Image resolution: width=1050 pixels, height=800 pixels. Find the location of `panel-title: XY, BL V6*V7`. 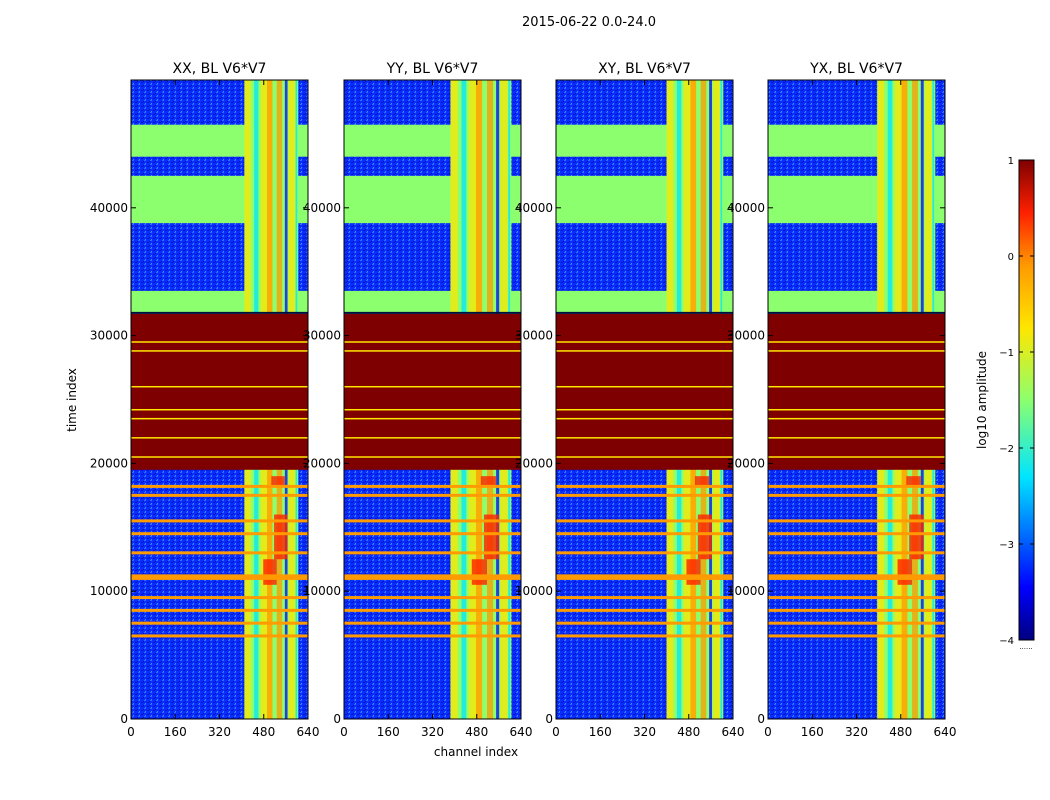

panel-title: XY, BL V6*V7 is located at coordinates (644, 69).